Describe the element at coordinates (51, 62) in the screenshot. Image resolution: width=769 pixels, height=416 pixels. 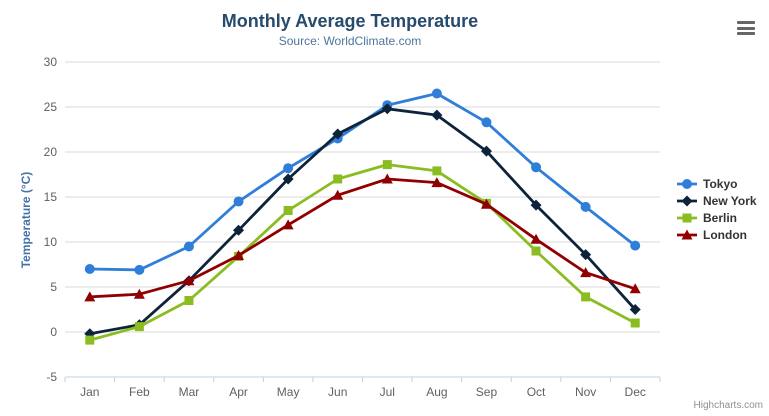
I see `y-axis-label: 30` at that location.